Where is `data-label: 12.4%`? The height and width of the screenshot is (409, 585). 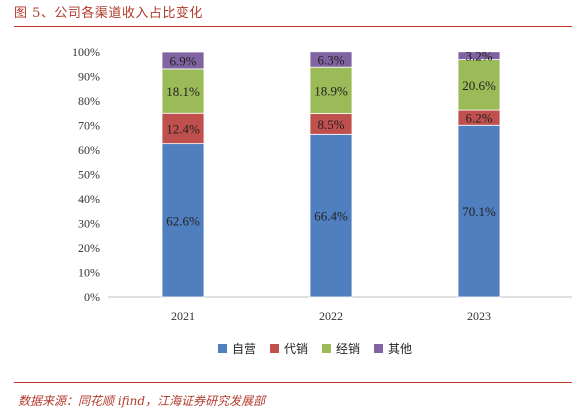 data-label: 12.4% is located at coordinates (183, 128).